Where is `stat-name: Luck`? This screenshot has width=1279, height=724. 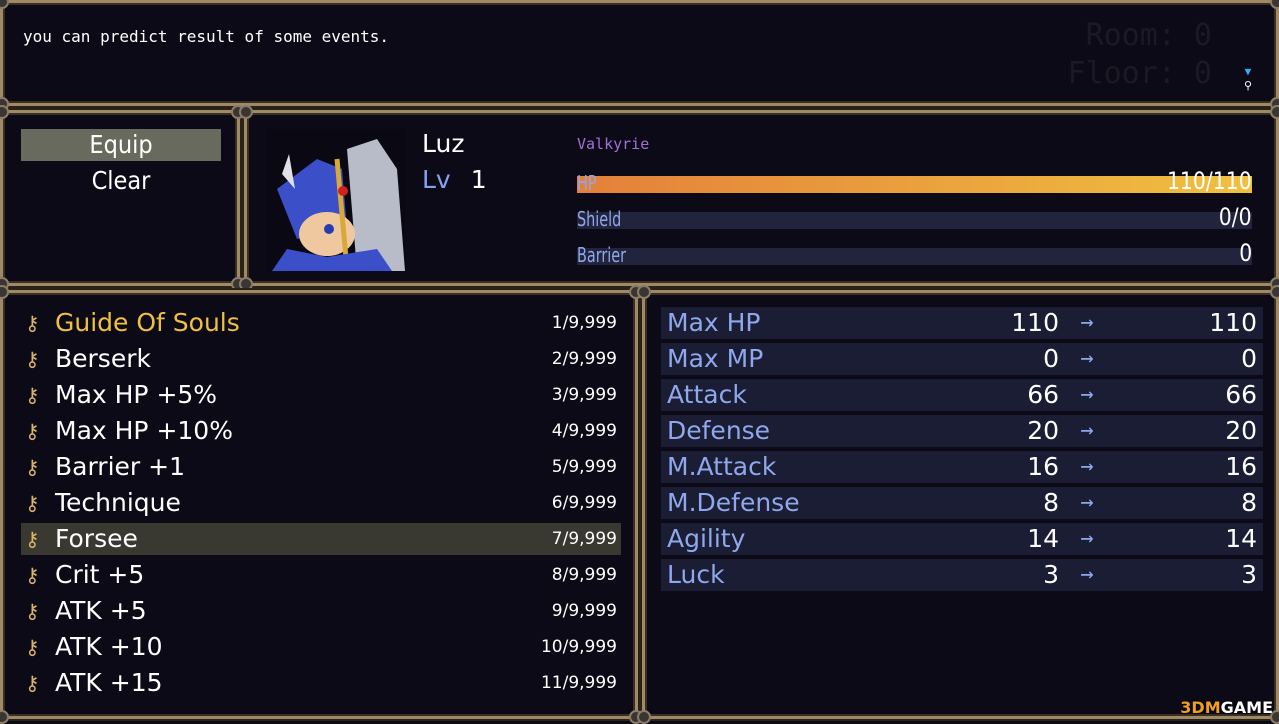
stat-name: Luck is located at coordinates (696, 574).